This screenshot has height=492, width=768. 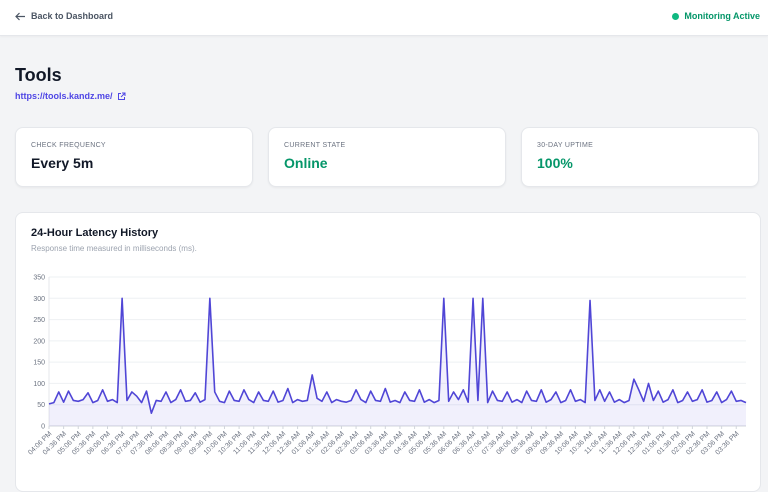 I want to click on site-name: Tools, so click(x=38, y=75).